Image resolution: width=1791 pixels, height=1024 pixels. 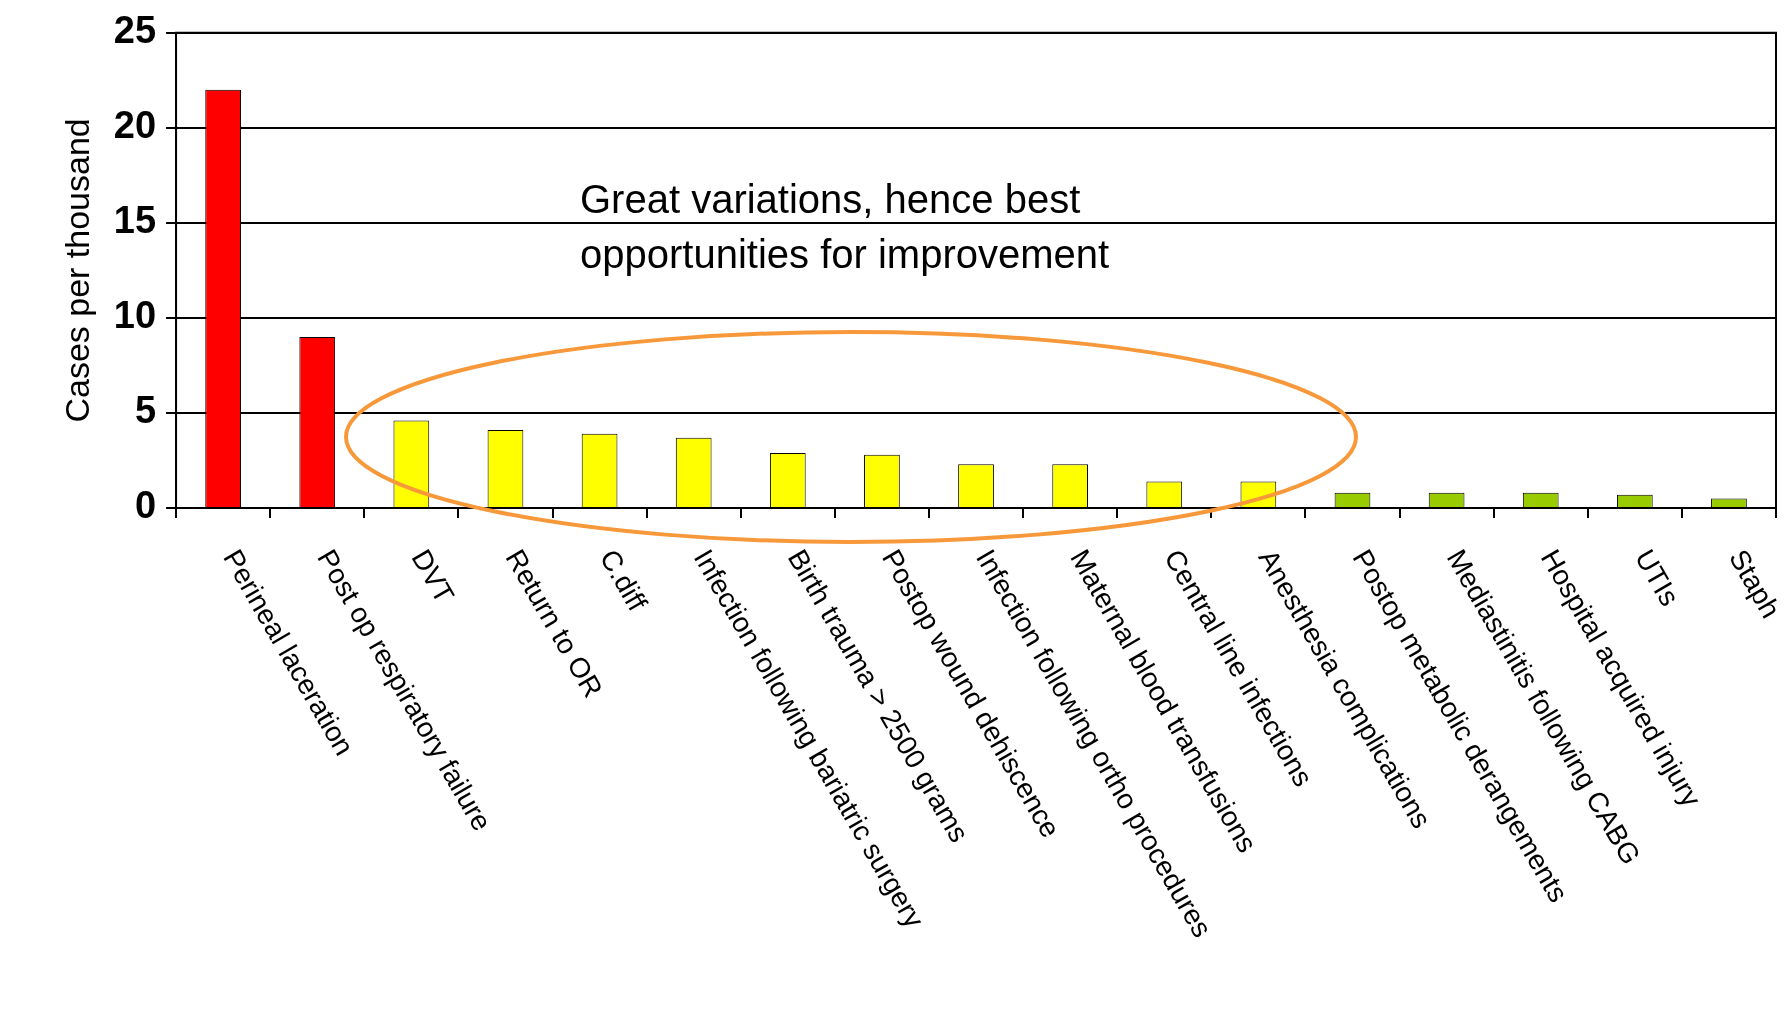 What do you see at coordinates (135, 125) in the screenshot?
I see `y-tick-label: 20` at bounding box center [135, 125].